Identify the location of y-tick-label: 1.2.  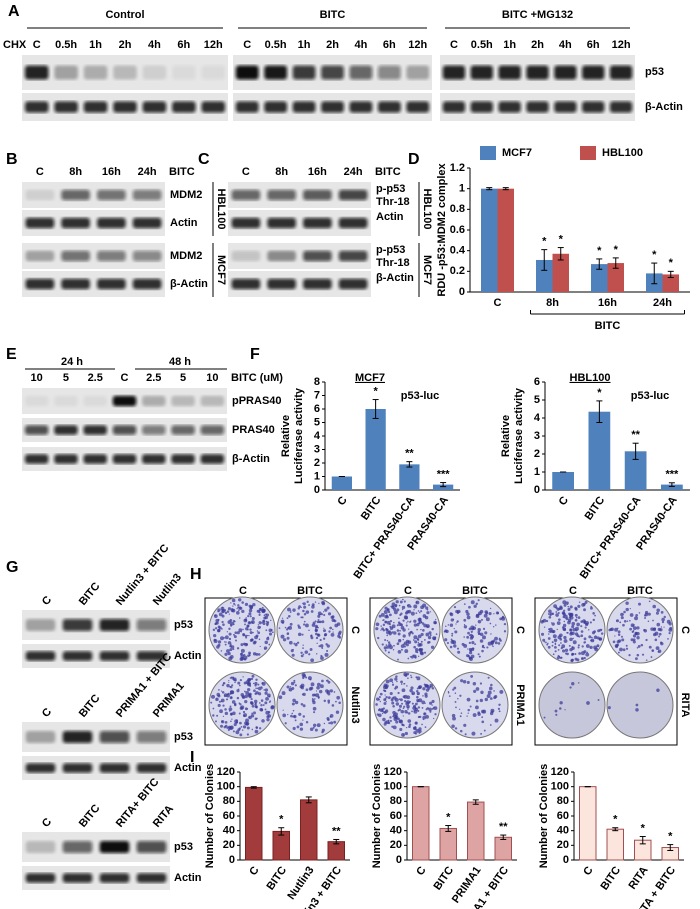
(457, 168).